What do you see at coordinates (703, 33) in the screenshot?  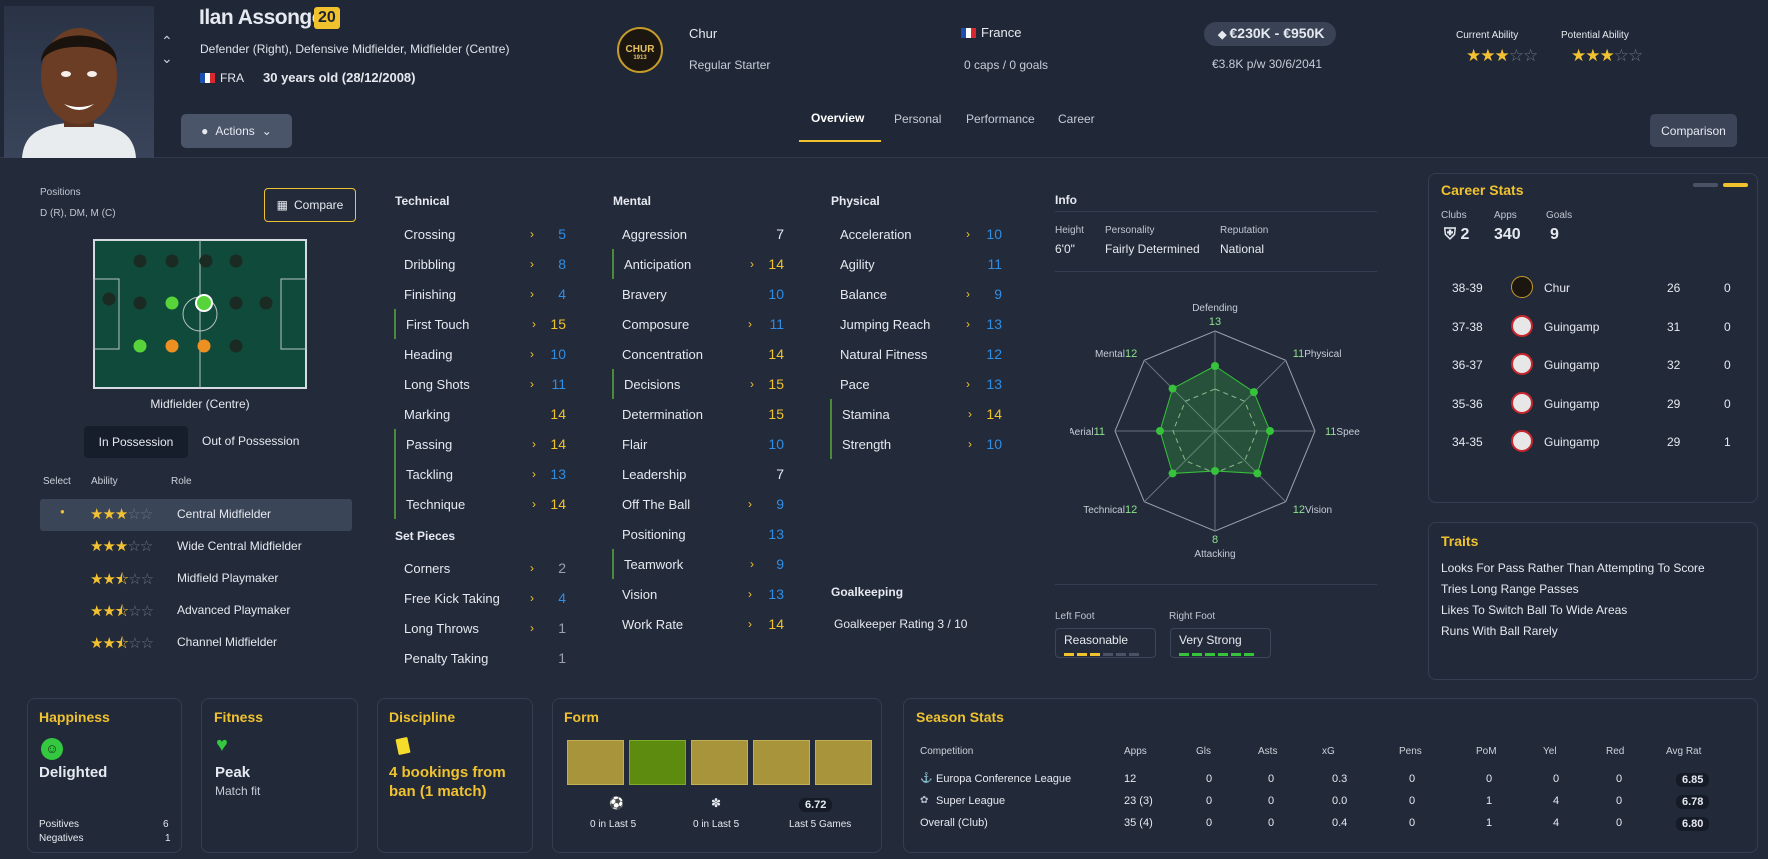 I see `club-name: Chur` at bounding box center [703, 33].